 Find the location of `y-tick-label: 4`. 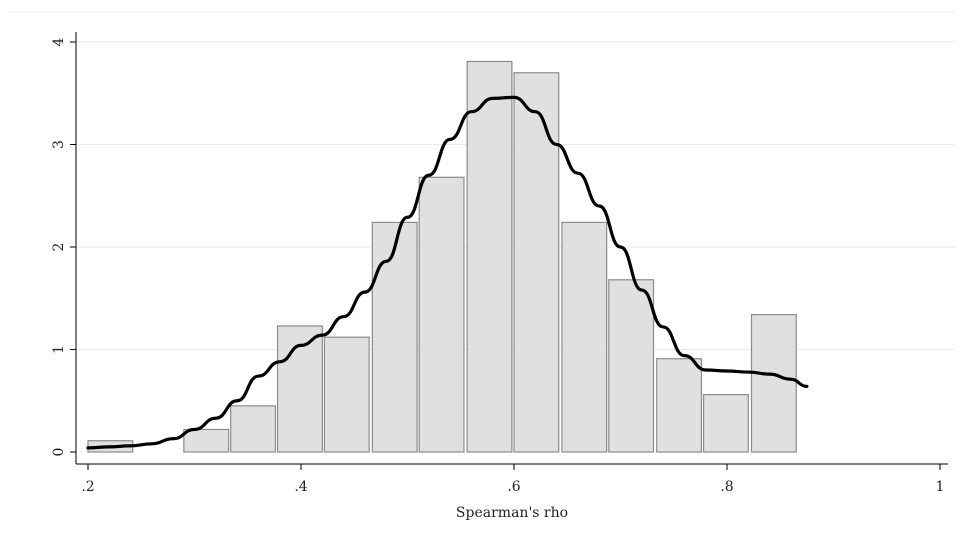

y-tick-label: 4 is located at coordinates (59, 41).